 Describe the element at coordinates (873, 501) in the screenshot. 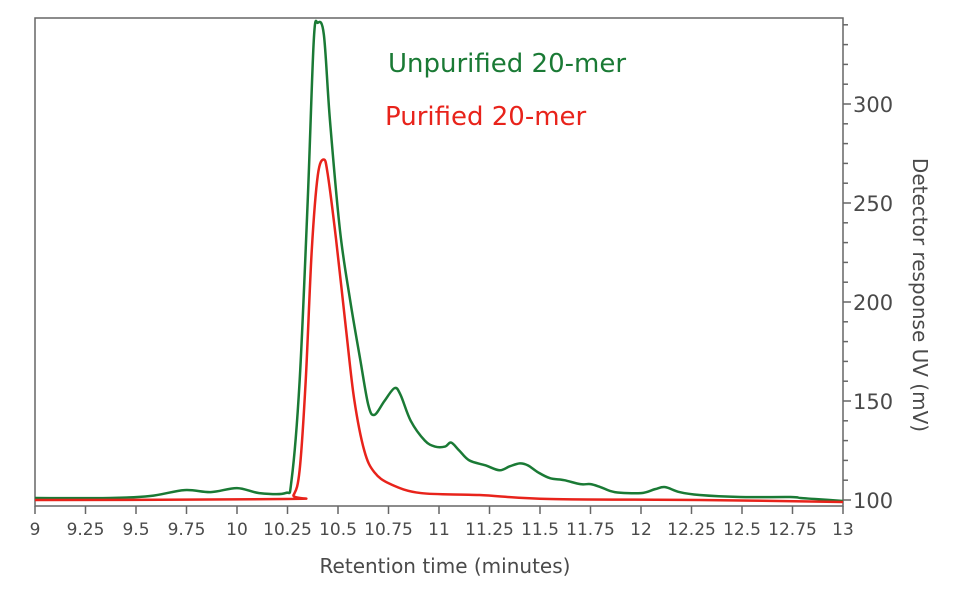

I see `y-tick-label: 100` at that location.